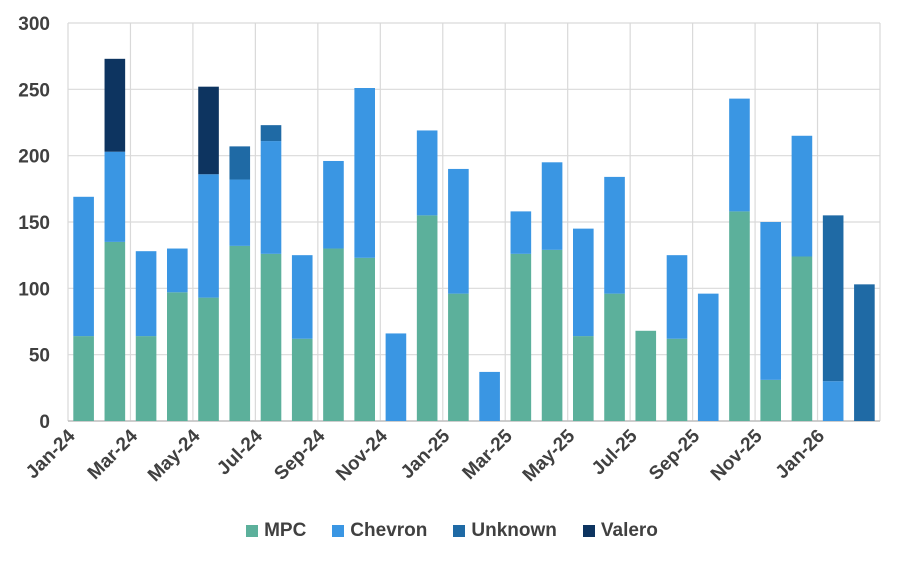 The height and width of the screenshot is (567, 904). I want to click on x-tick-label: Jan-25, so click(426, 454).